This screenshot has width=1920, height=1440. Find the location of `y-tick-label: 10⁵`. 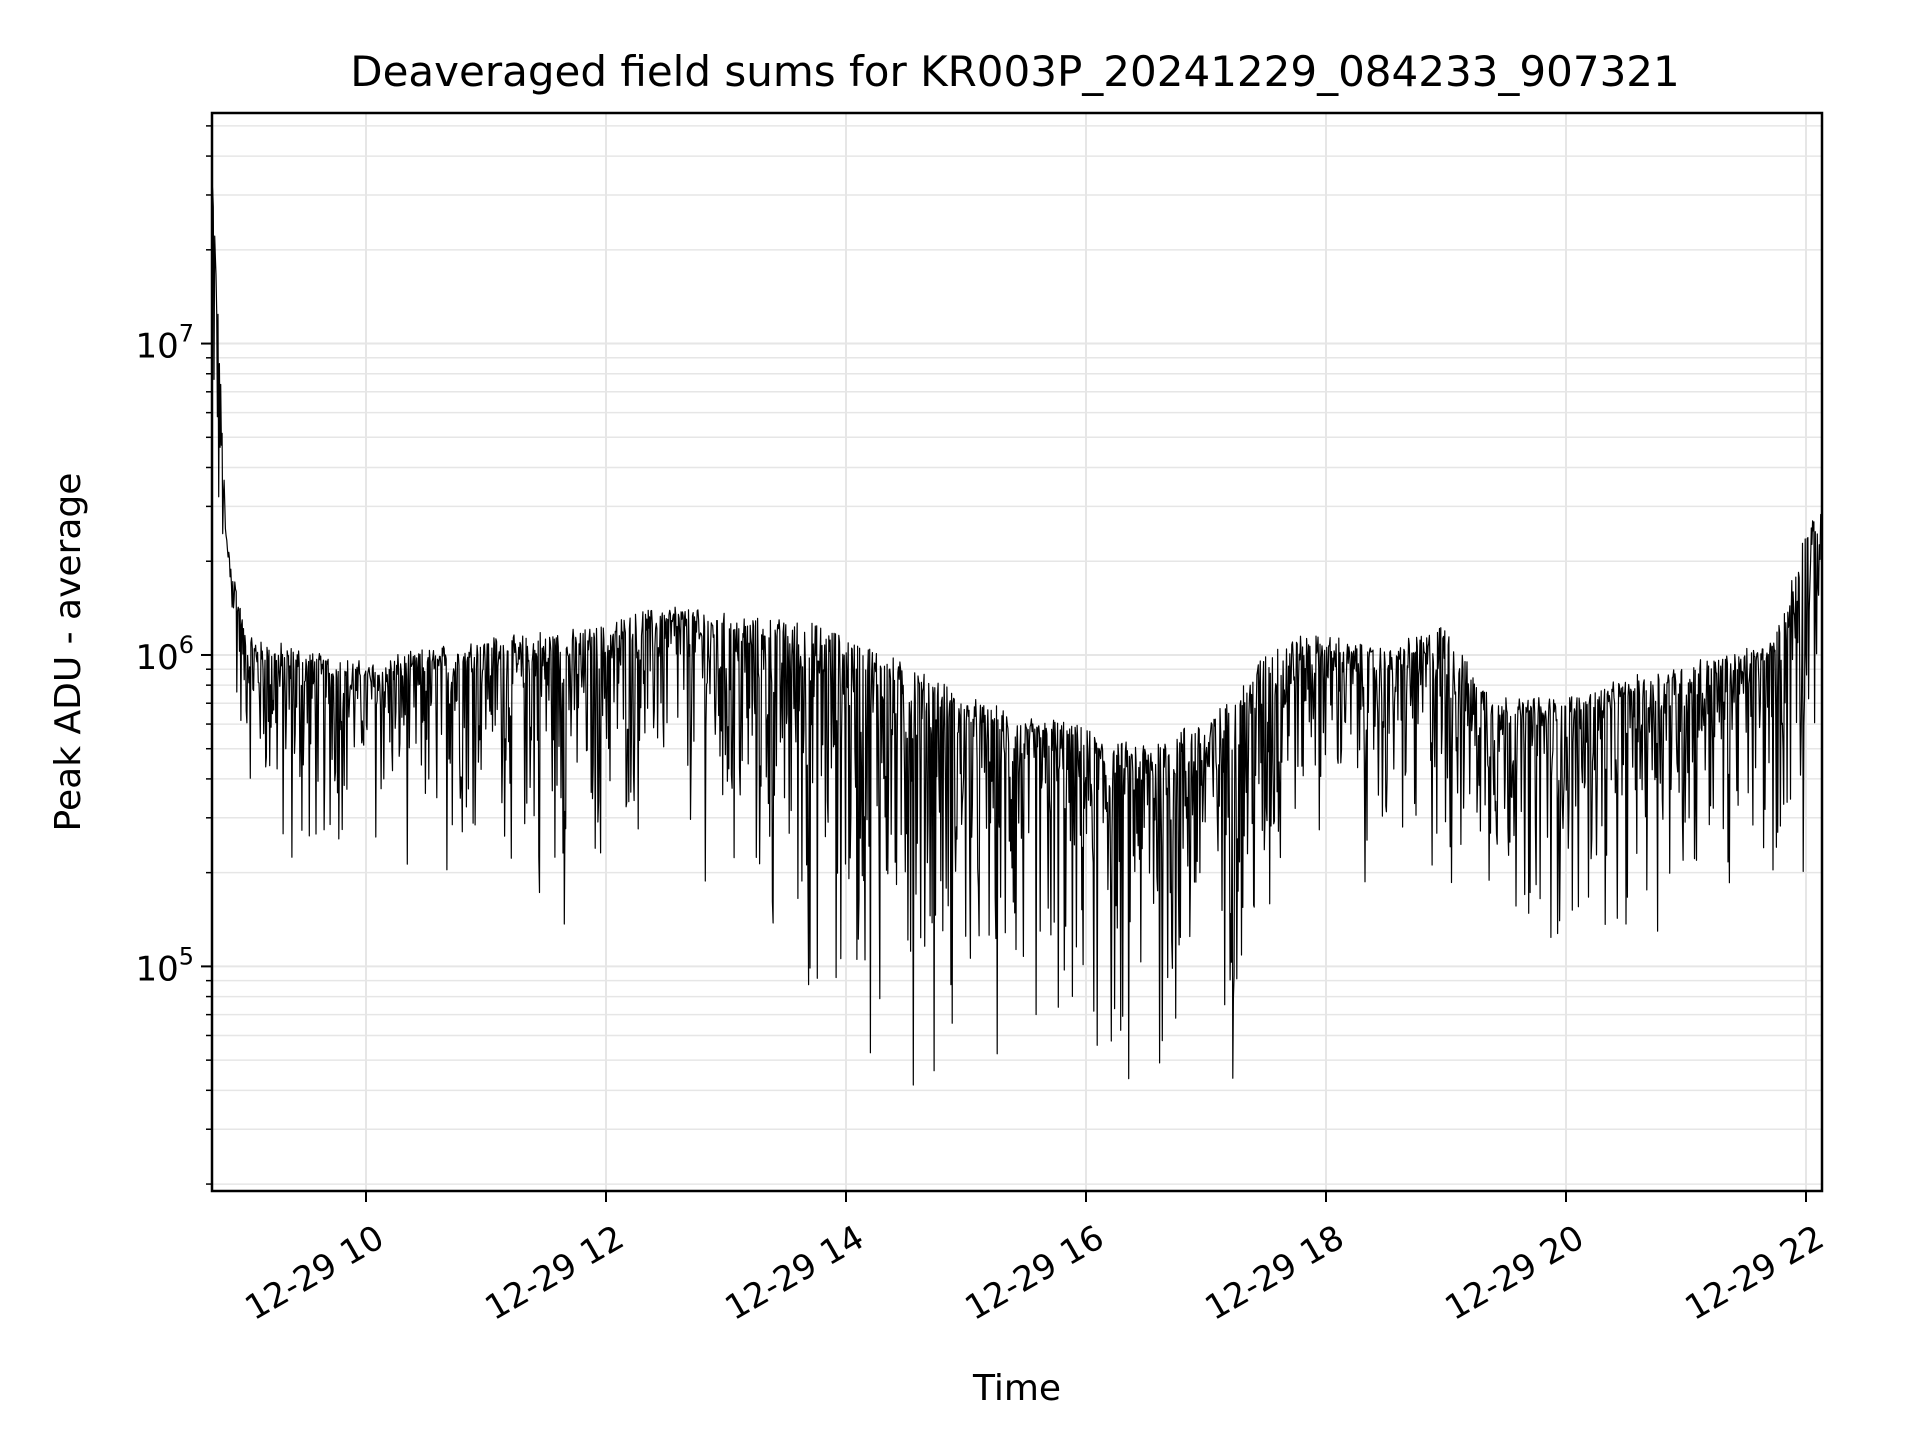

y-tick-label: 10⁵ is located at coordinates (164, 965).